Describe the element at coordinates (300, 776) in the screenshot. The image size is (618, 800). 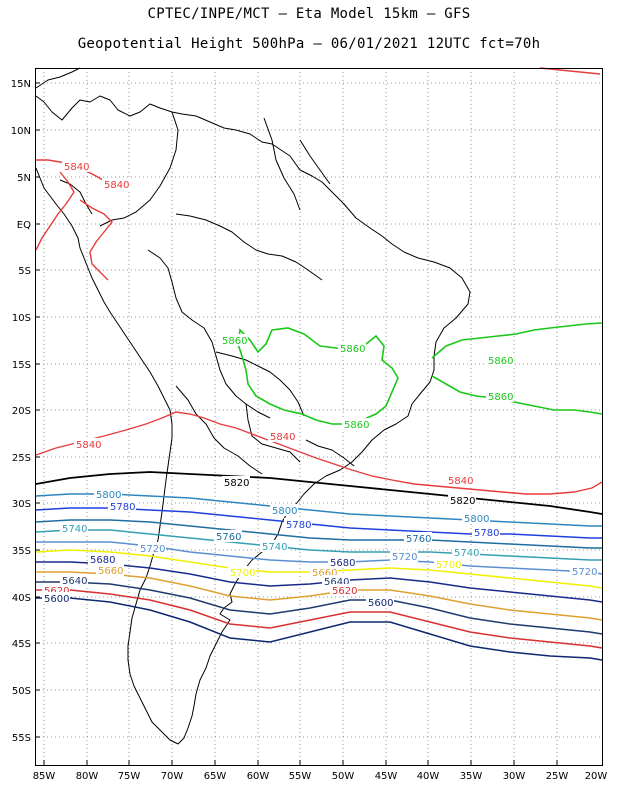
I see `lon-label: 55W` at that location.